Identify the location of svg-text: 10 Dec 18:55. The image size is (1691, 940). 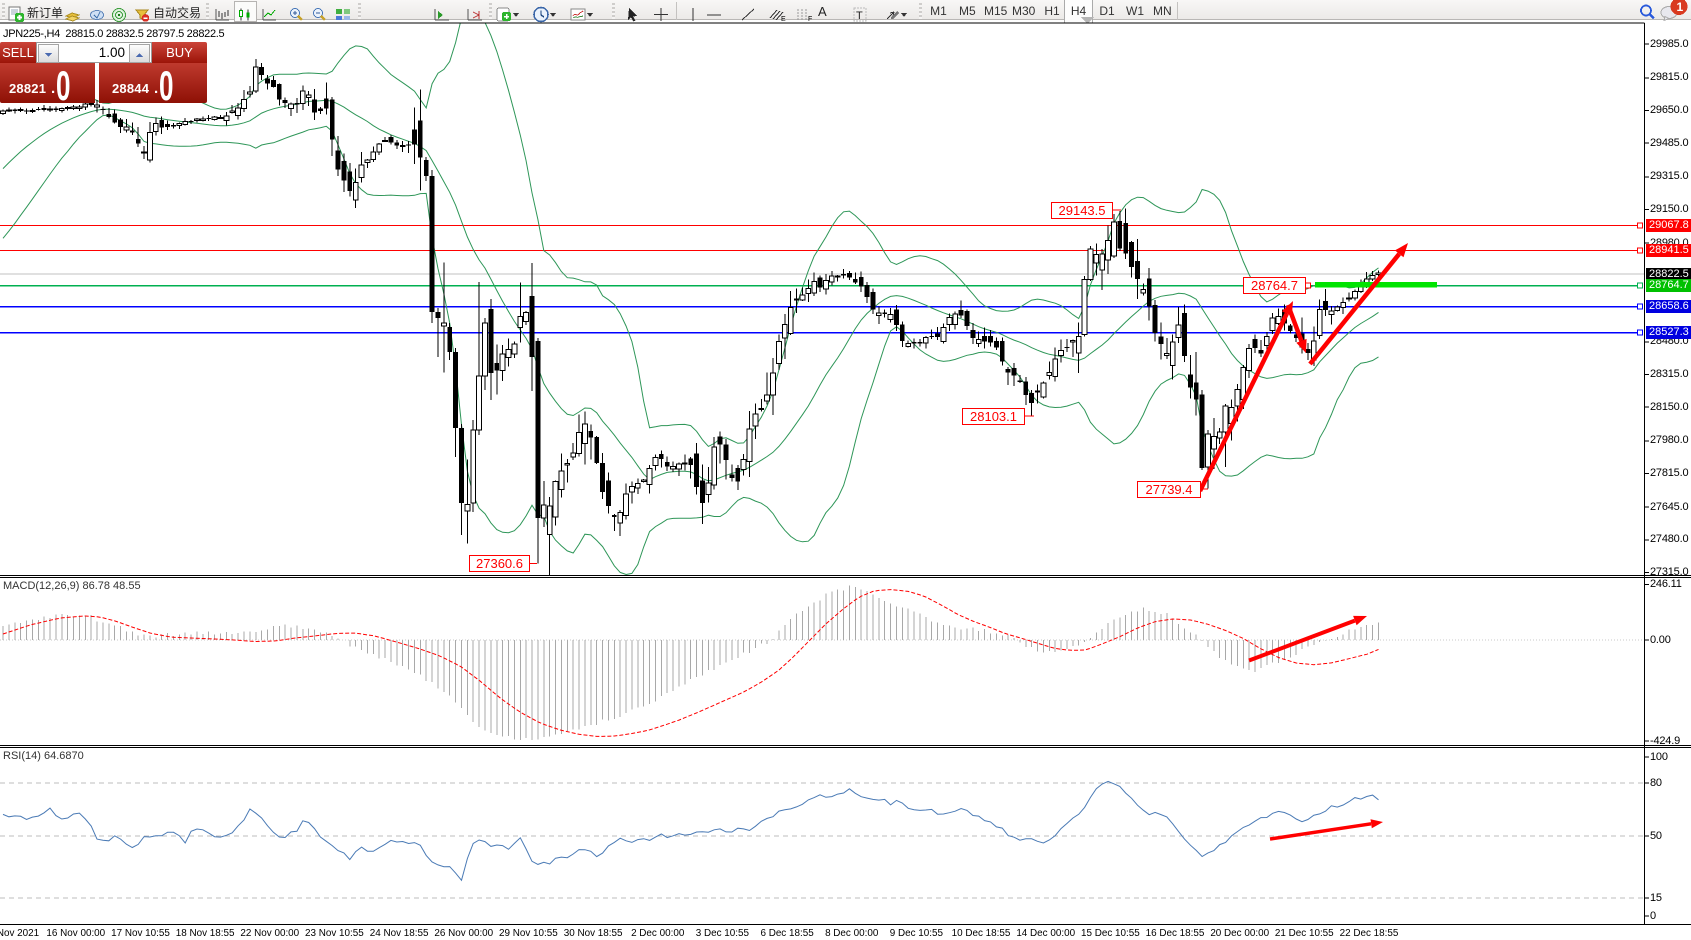
(981, 933).